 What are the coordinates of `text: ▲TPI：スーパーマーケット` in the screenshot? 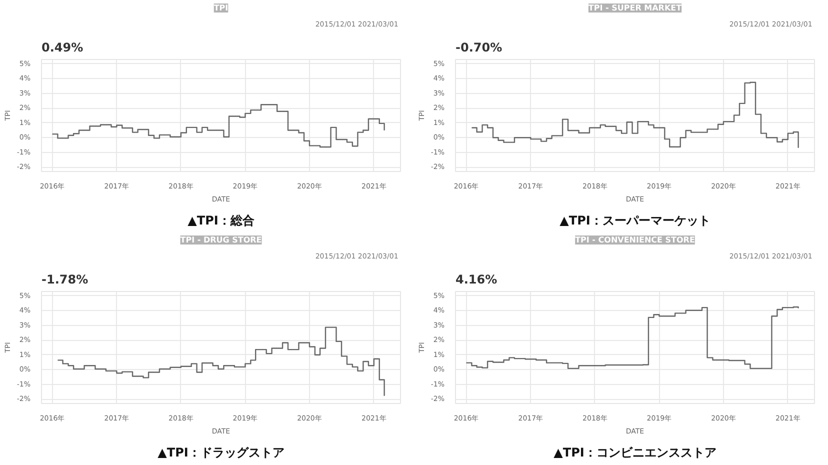 It's located at (635, 221).